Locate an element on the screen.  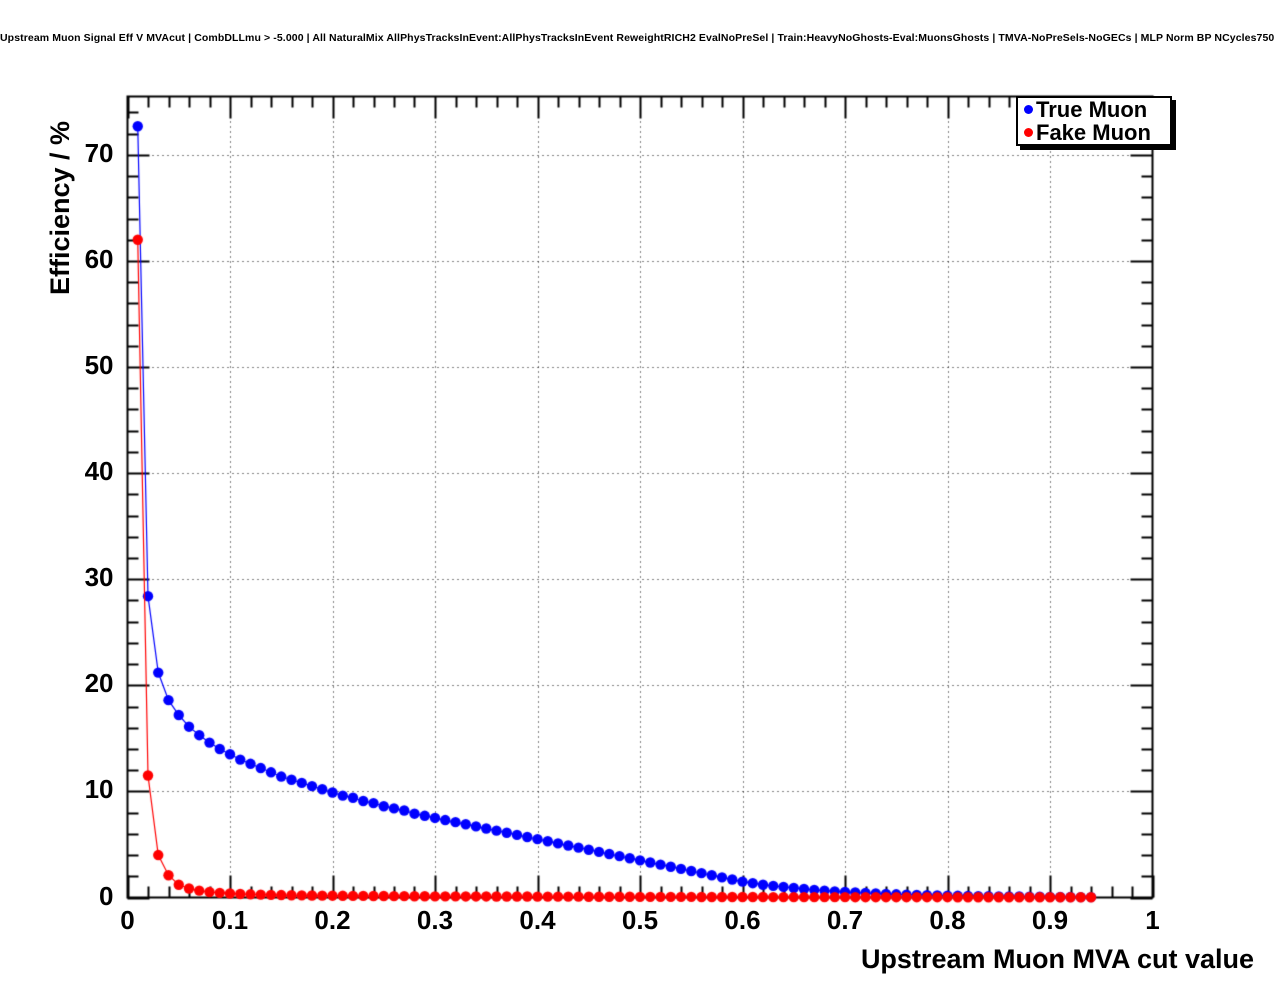
x-tick-label: 1 is located at coordinates (1152, 919).